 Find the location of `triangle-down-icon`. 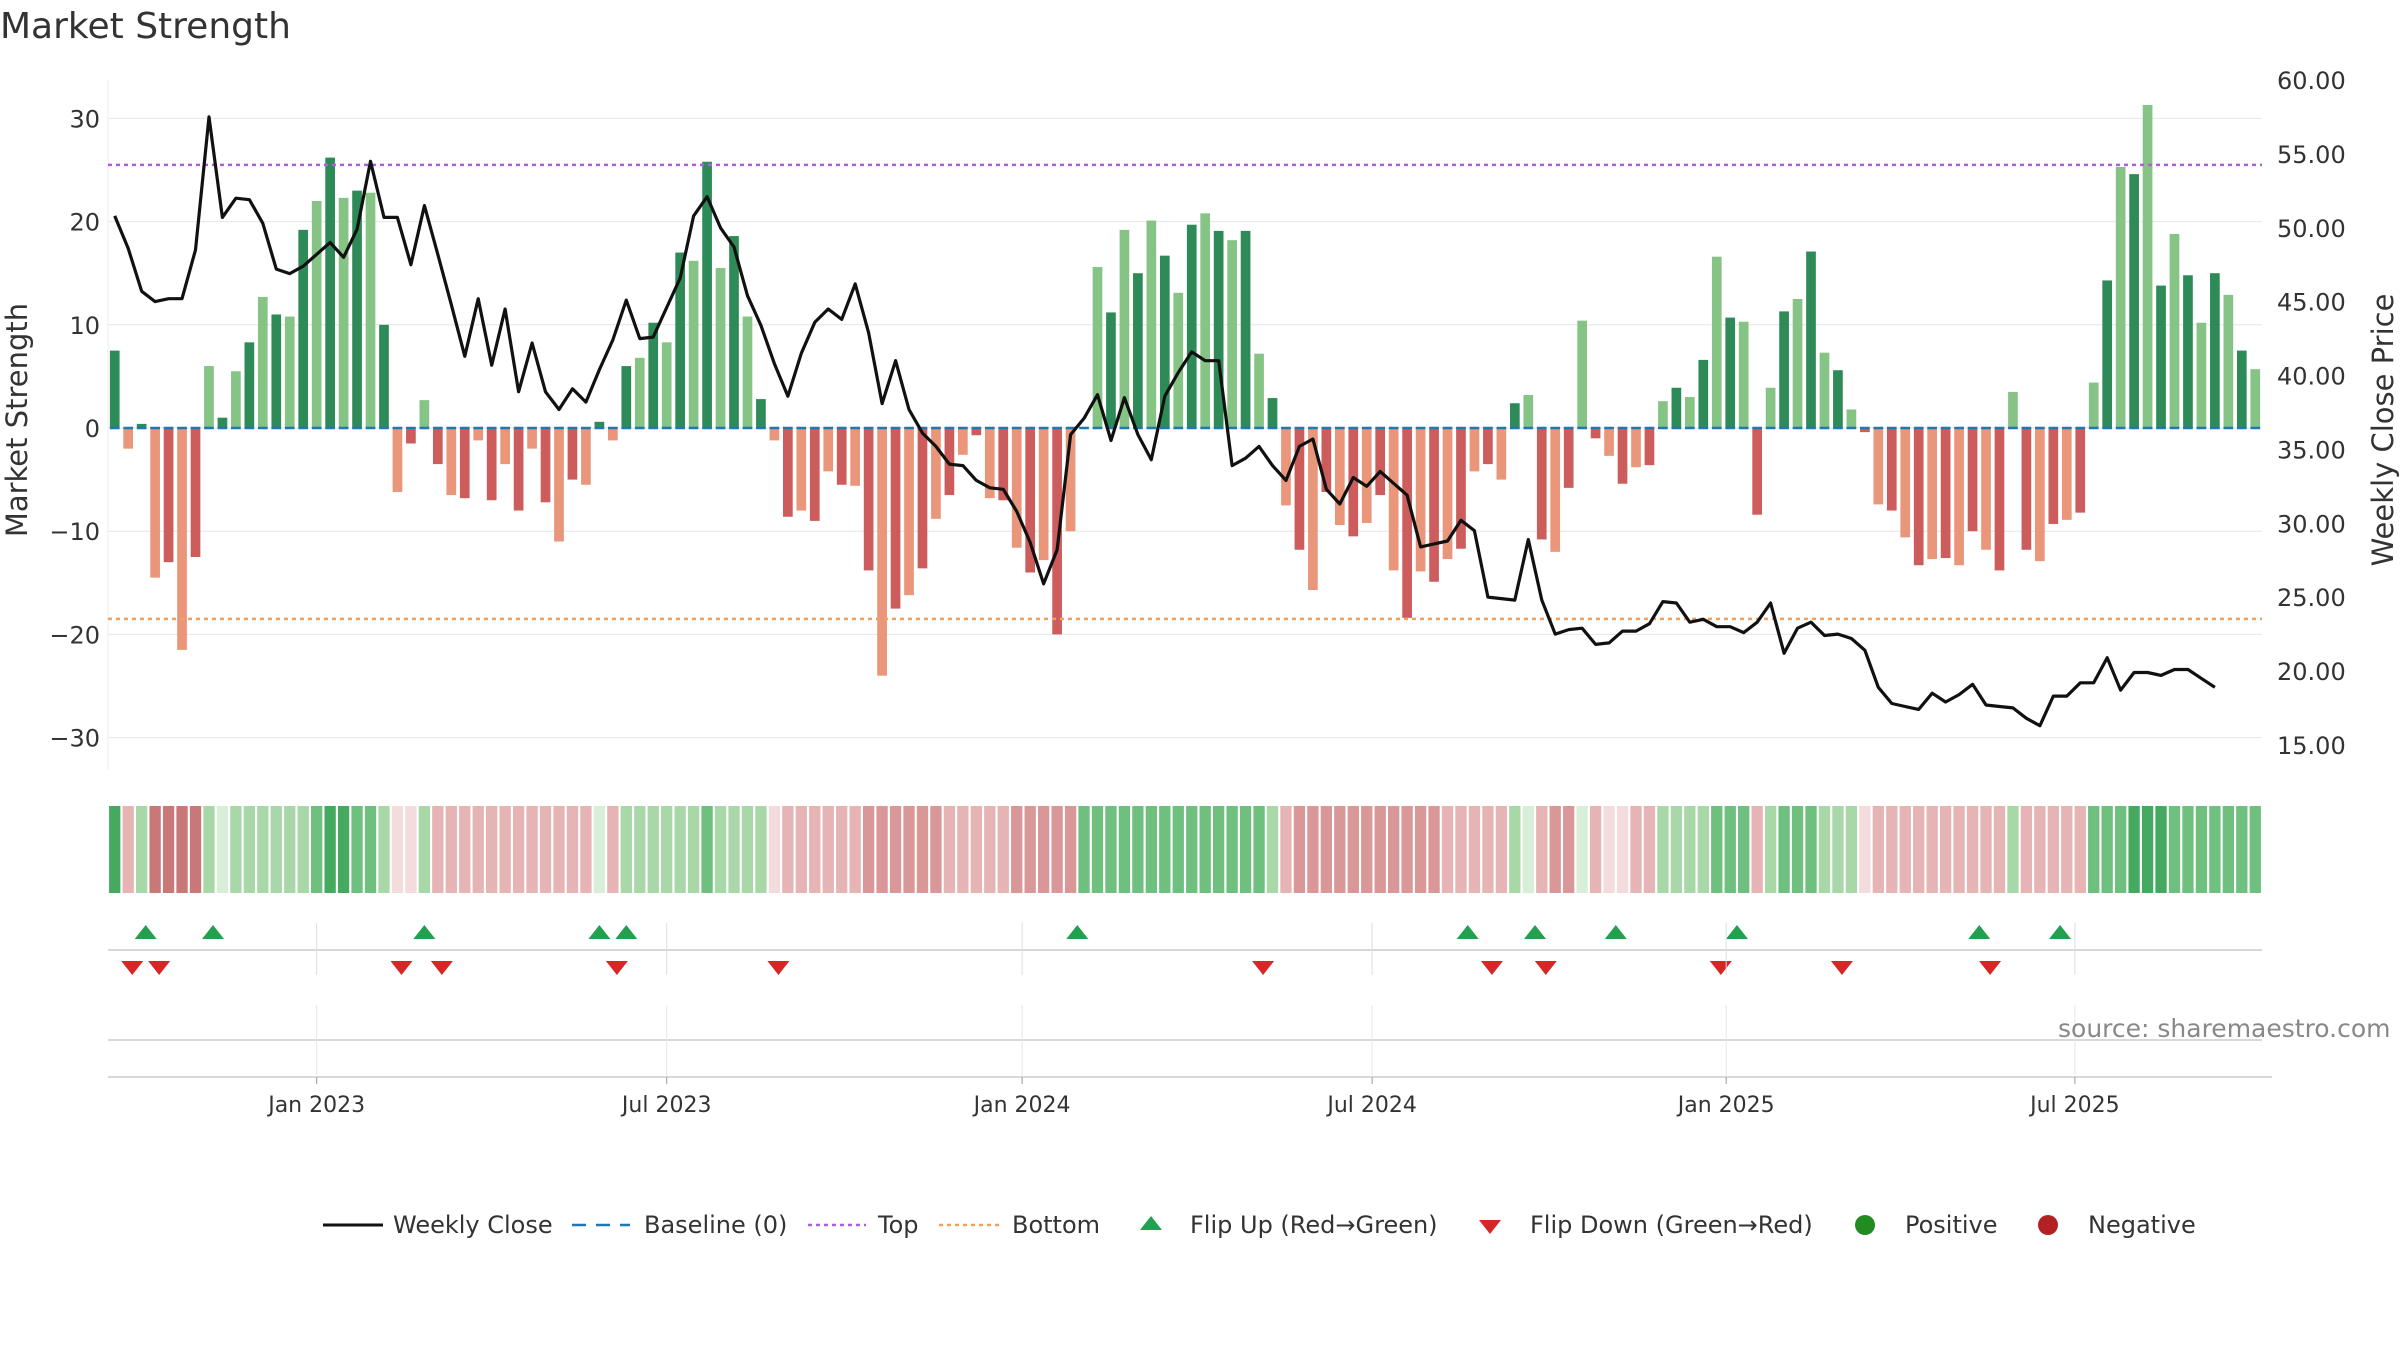

triangle-down-icon is located at coordinates (1490, 1227).